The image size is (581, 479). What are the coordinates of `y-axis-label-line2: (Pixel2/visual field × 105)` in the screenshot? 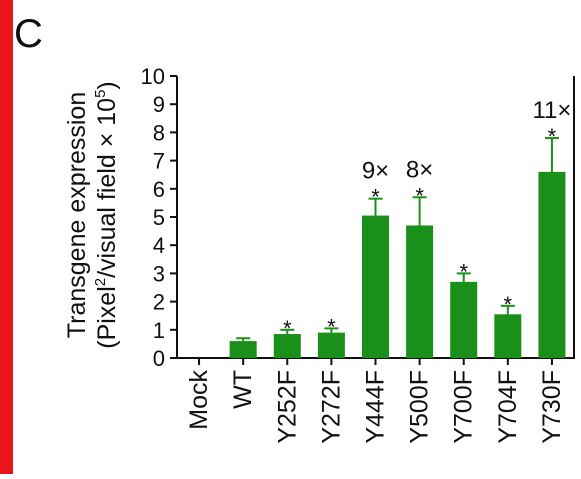 It's located at (106, 215).